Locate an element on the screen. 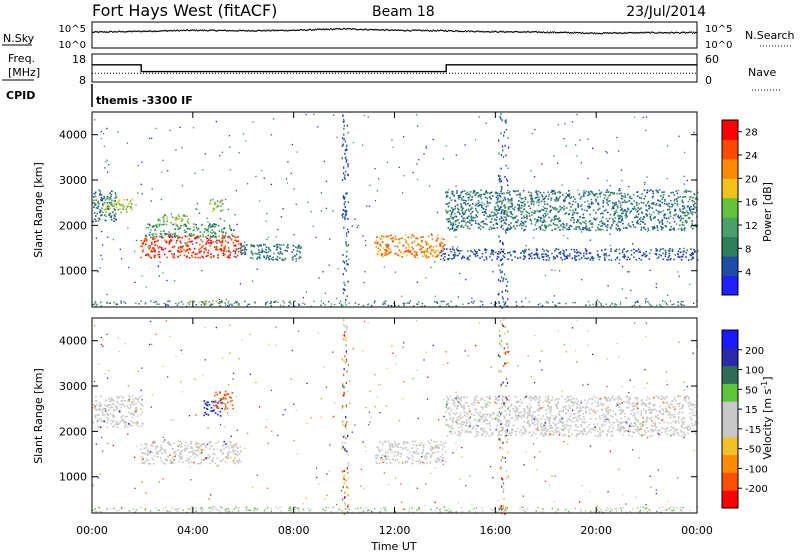  power-y-axis-label: Slant Range [km] is located at coordinates (38, 210).